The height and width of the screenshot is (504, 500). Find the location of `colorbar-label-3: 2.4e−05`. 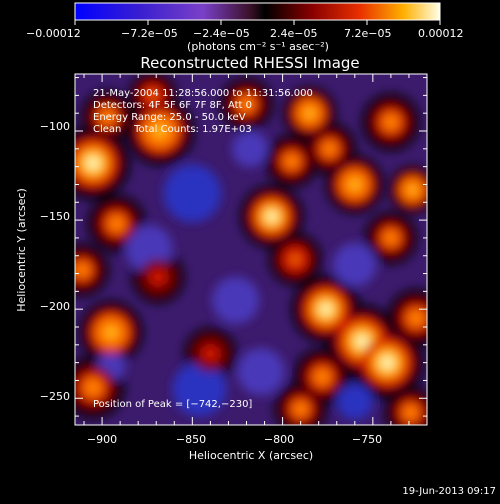

colorbar-label-3: 2.4e−05 is located at coordinates (293, 33).